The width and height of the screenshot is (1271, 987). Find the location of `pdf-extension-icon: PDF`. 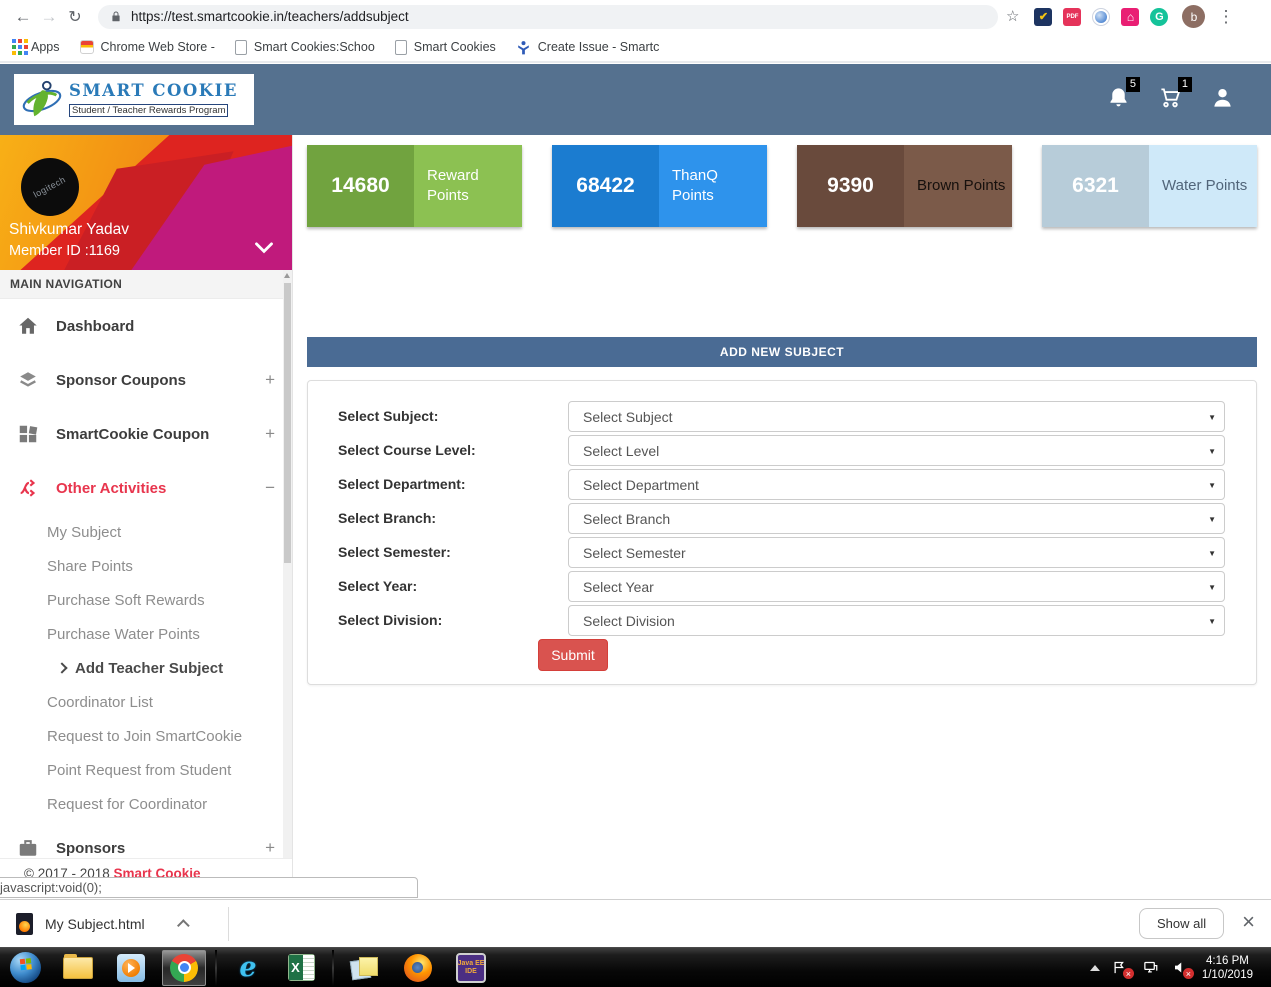

pdf-extension-icon: PDF is located at coordinates (1072, 16).